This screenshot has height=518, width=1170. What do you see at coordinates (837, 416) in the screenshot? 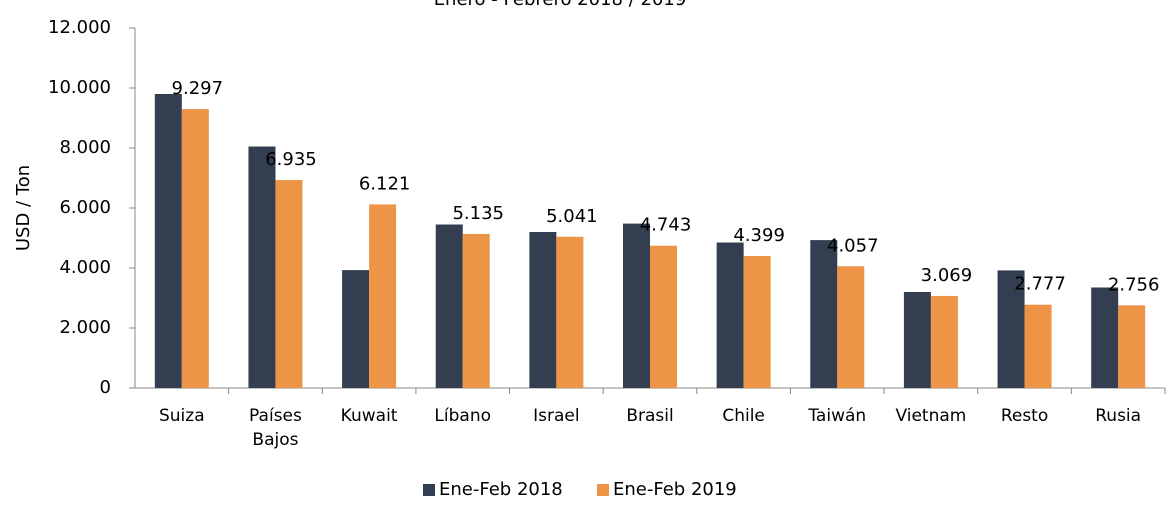
I see `x-tick-label: Taiwán` at bounding box center [837, 416].